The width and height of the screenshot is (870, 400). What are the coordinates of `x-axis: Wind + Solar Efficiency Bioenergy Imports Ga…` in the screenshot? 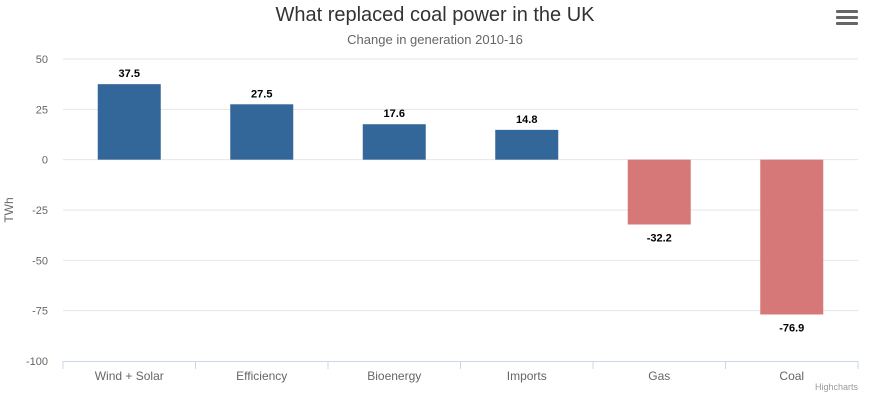 It's located at (460, 372).